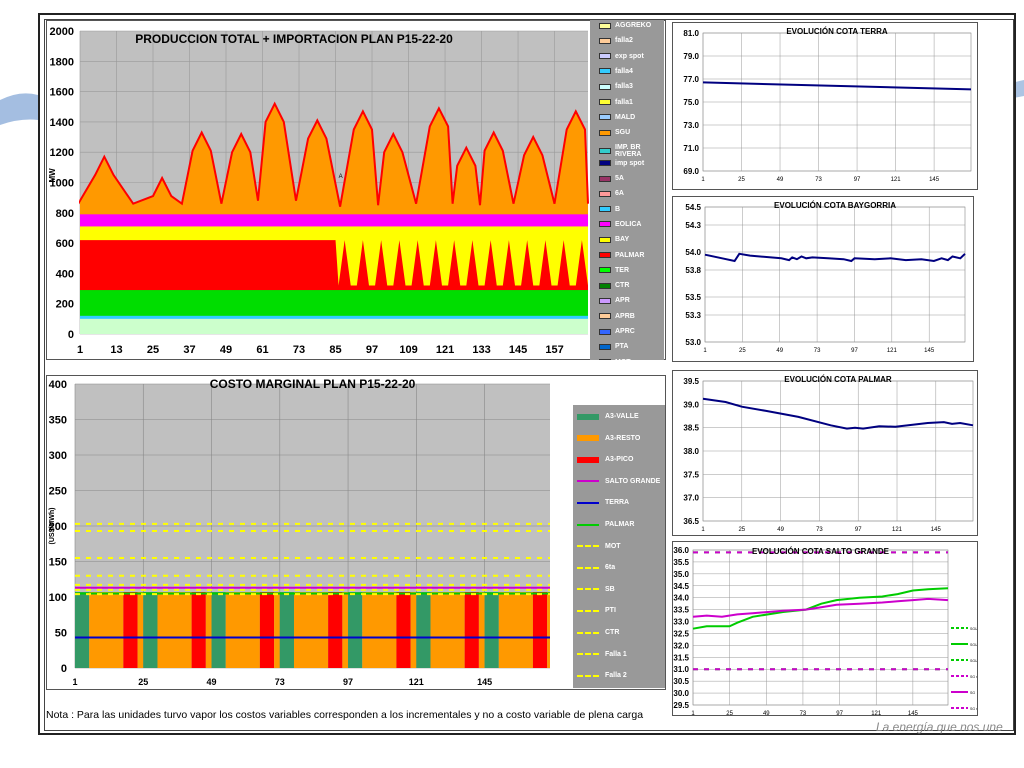 Image resolution: width=1024 pixels, height=768 pixels. I want to click on y-axis-label: (US$/MWh), so click(52, 526).